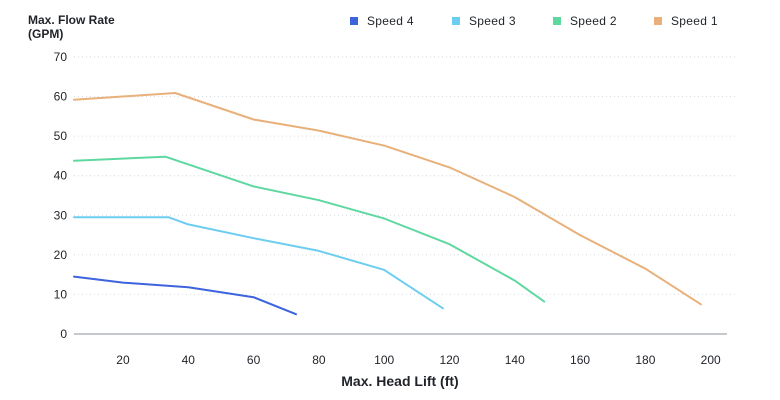  Describe the element at coordinates (319, 360) in the screenshot. I see `x-tick-label: 80` at that location.